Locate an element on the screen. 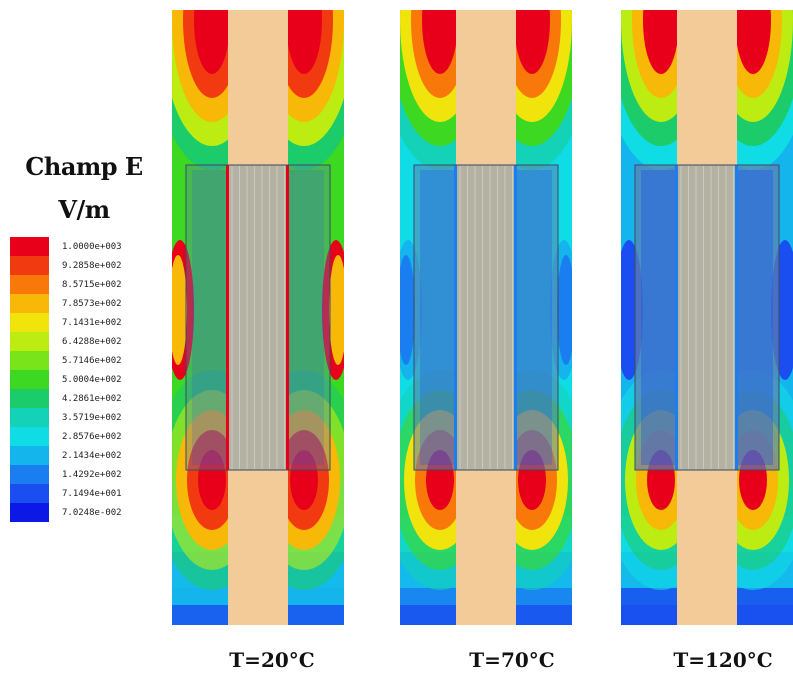  legend-tick-label: 1.0000e+003 is located at coordinates (92, 247).